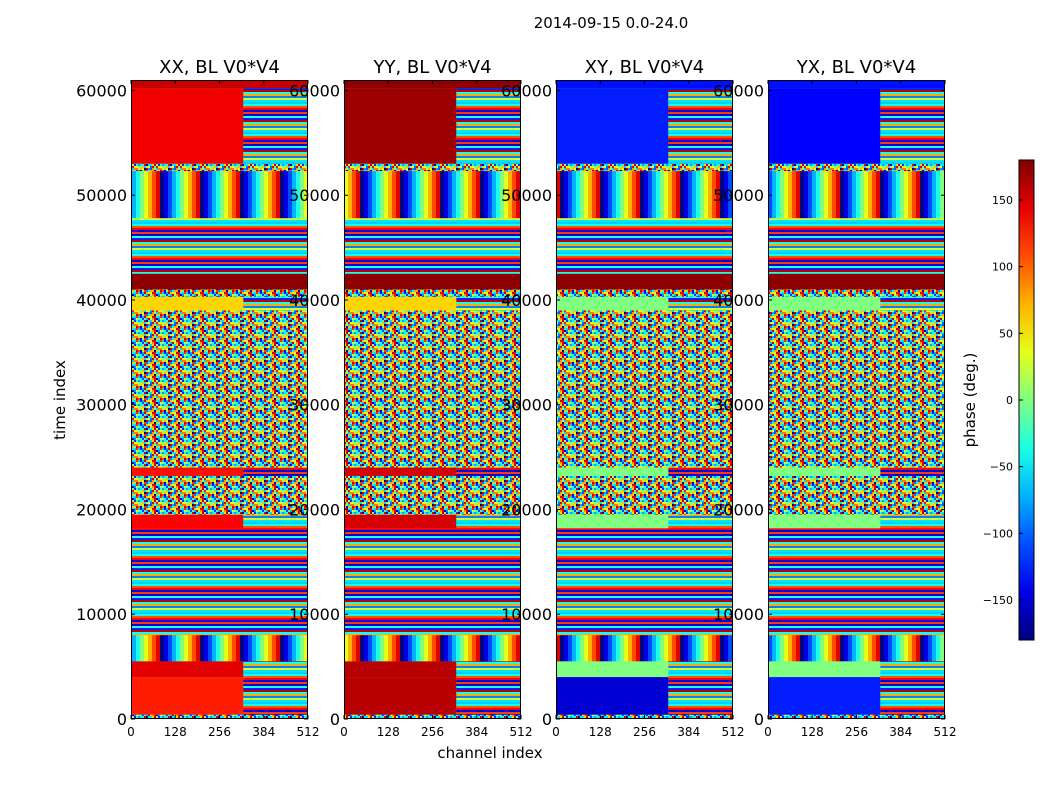 The width and height of the screenshot is (1050, 800). I want to click on panel-title-yy: YY, BL V0*V4, so click(431, 67).